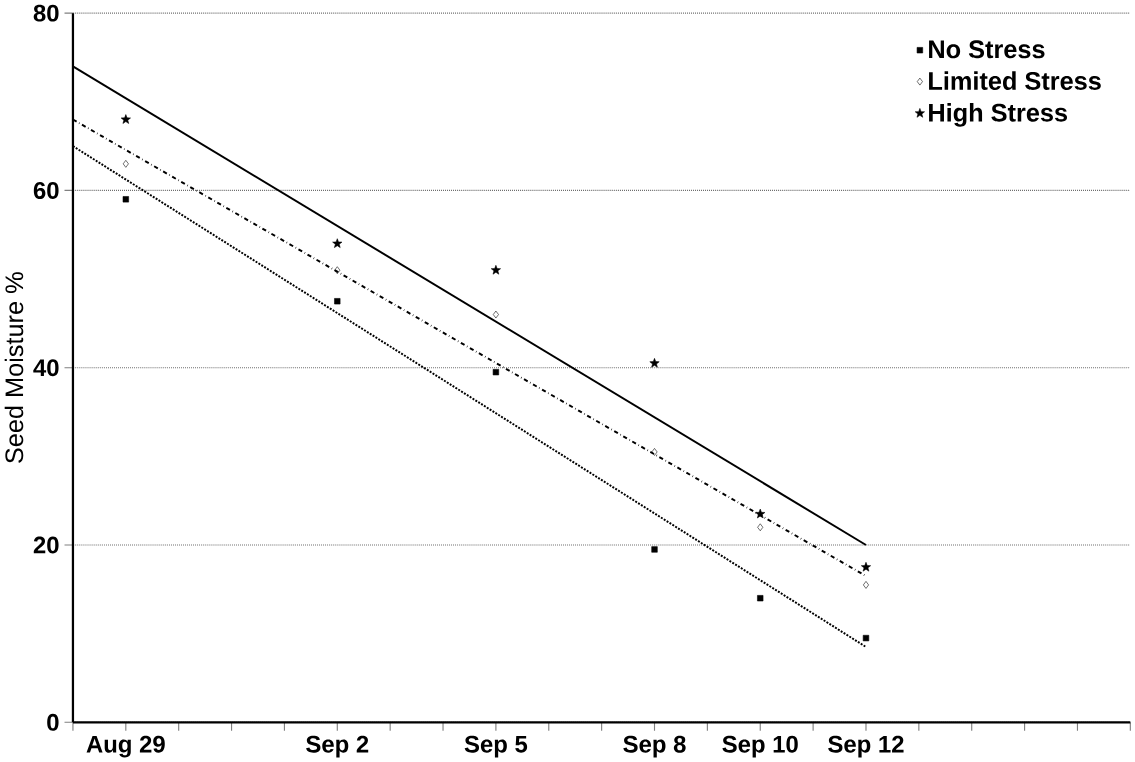  Describe the element at coordinates (987, 49) in the screenshot. I see `legend-label: No Stress` at that location.